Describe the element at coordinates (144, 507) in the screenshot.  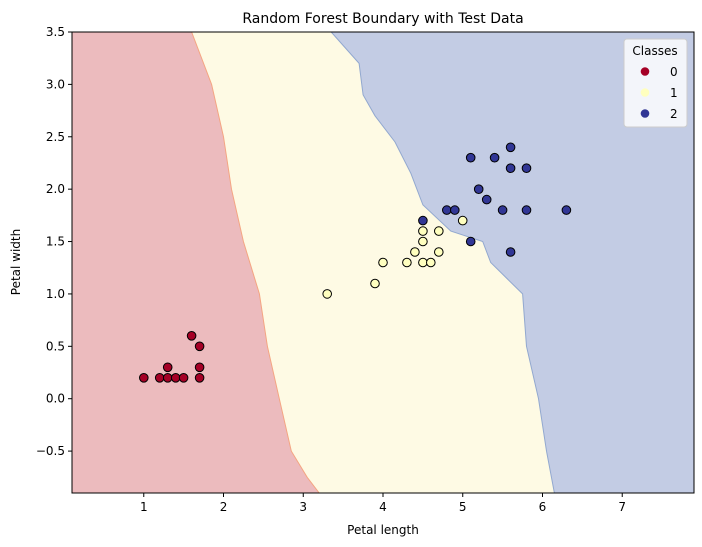
I see `x-tick-label: 1` at that location.